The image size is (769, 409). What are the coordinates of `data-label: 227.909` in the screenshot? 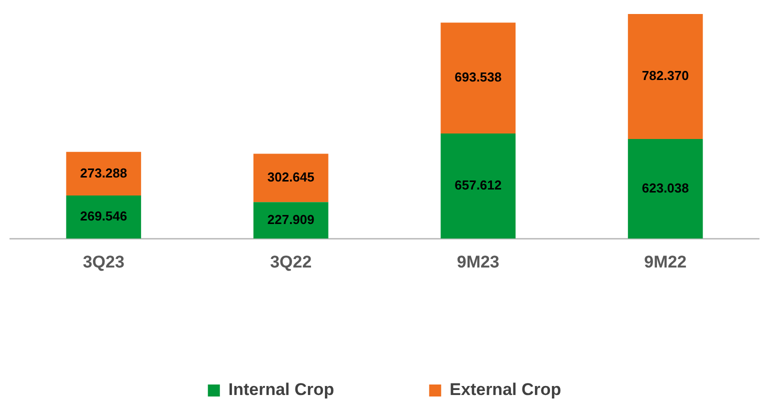 It's located at (290, 219).